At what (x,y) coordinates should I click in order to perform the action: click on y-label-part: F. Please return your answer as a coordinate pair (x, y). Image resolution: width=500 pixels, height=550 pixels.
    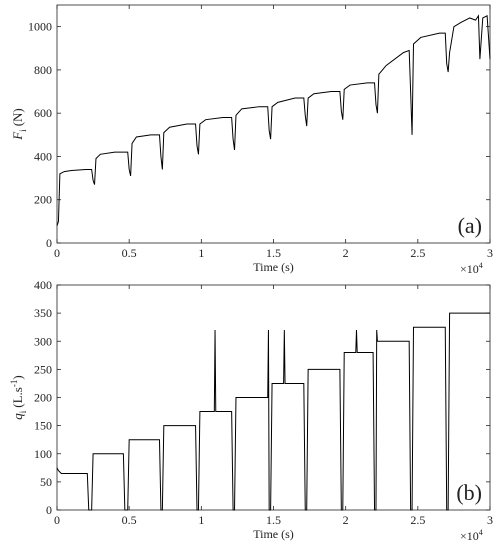
    Looking at the image, I should click on (17, 136).